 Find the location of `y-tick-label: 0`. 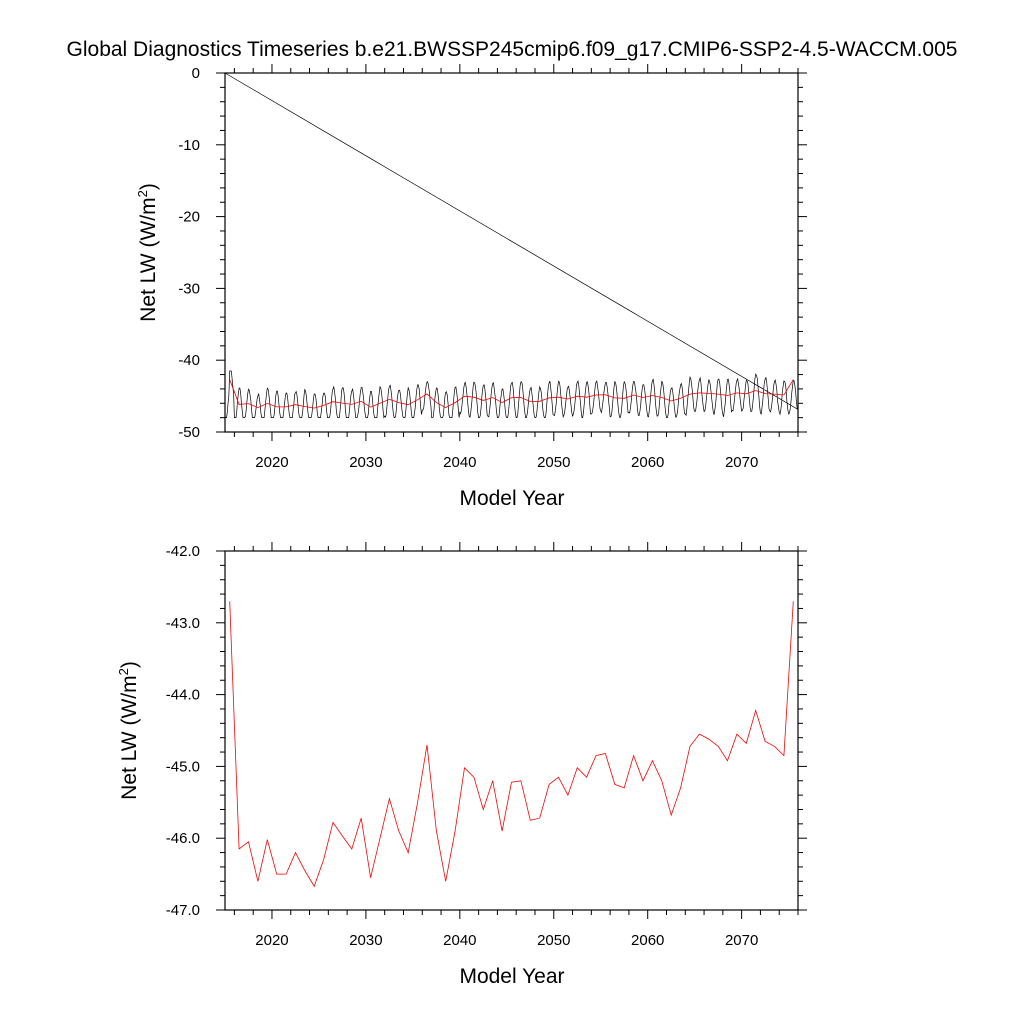

y-tick-label: 0 is located at coordinates (196, 73).